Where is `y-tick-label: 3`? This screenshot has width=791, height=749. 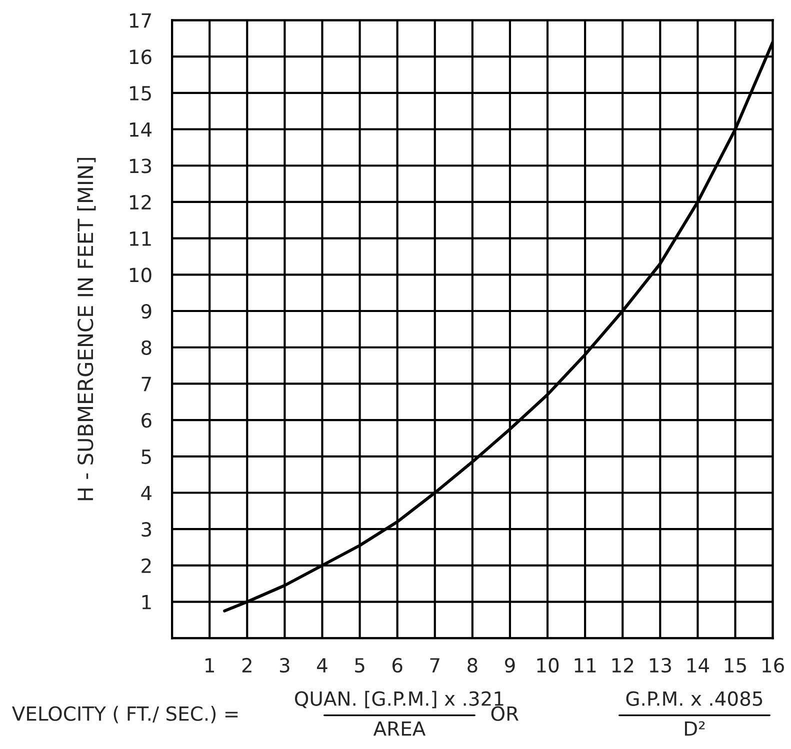 y-tick-label: 3 is located at coordinates (147, 529).